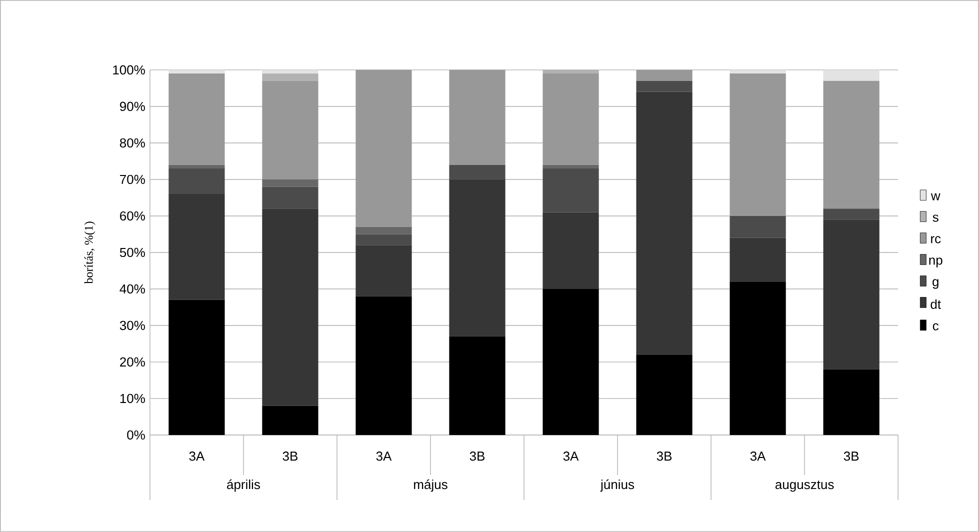  What do you see at coordinates (935, 284) in the screenshot?
I see `legend-label: g` at bounding box center [935, 284].